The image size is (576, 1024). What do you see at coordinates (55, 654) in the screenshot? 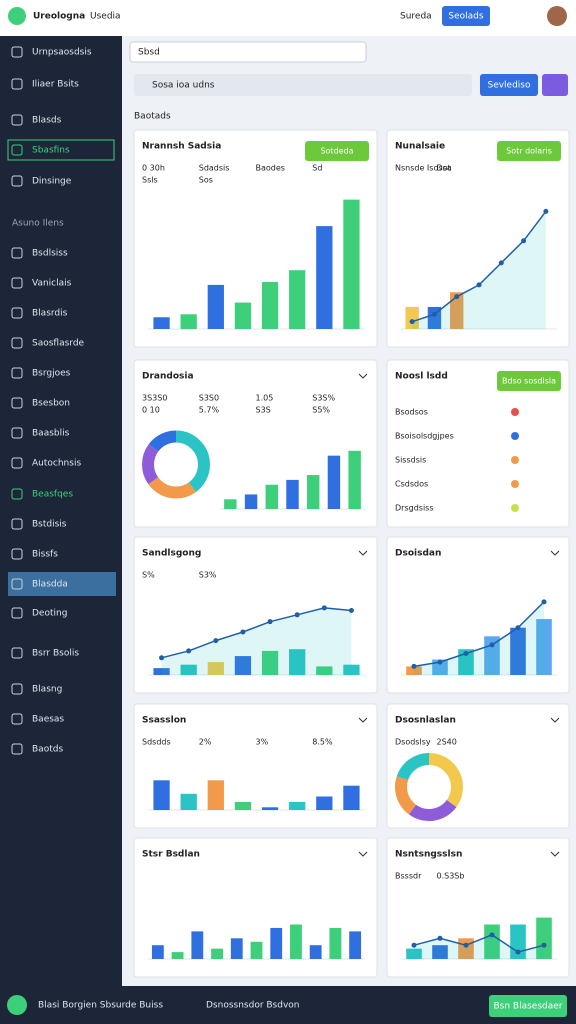
I see `nav-item: Bsrr Bsolis` at bounding box center [55, 654].